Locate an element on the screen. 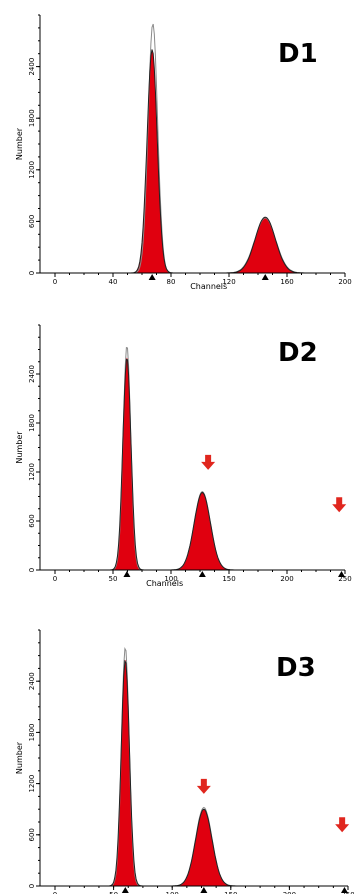  x-tick-label: 120 is located at coordinates (228, 282).